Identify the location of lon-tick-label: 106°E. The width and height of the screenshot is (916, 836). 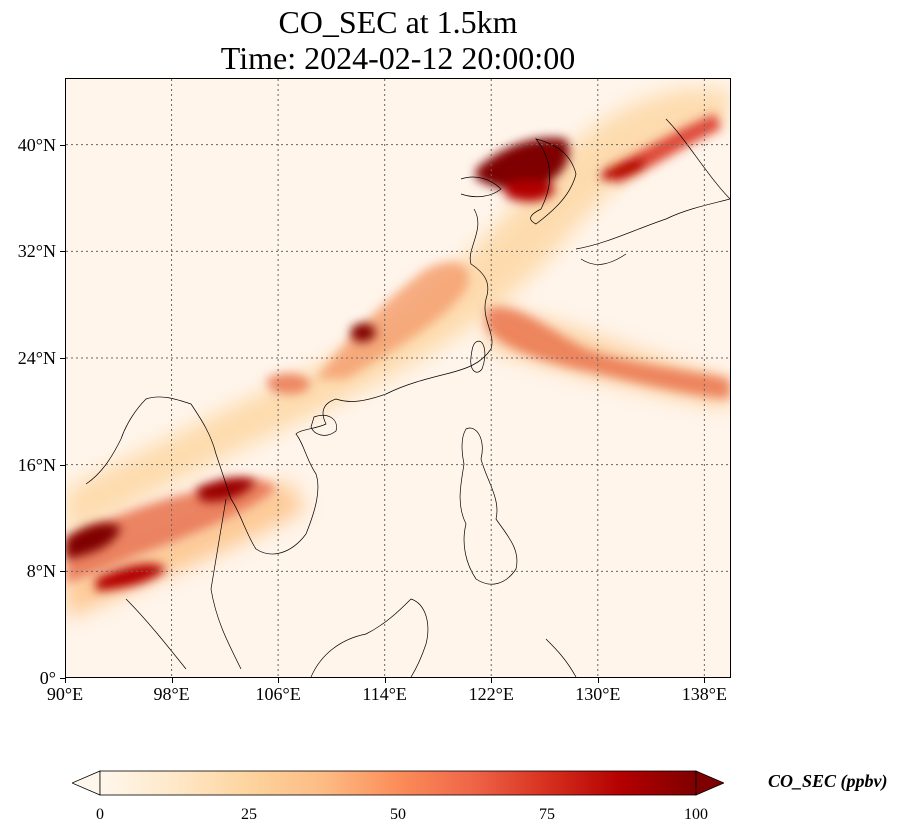
(278, 694).